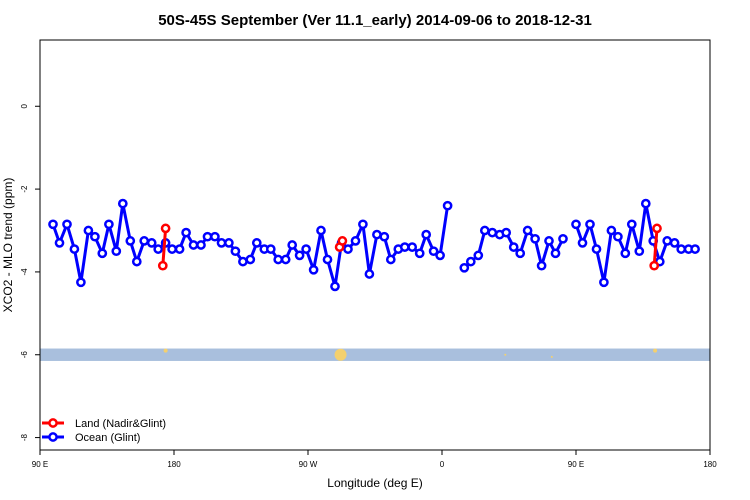  I want to click on y-tick-label: -6, so click(24, 355).